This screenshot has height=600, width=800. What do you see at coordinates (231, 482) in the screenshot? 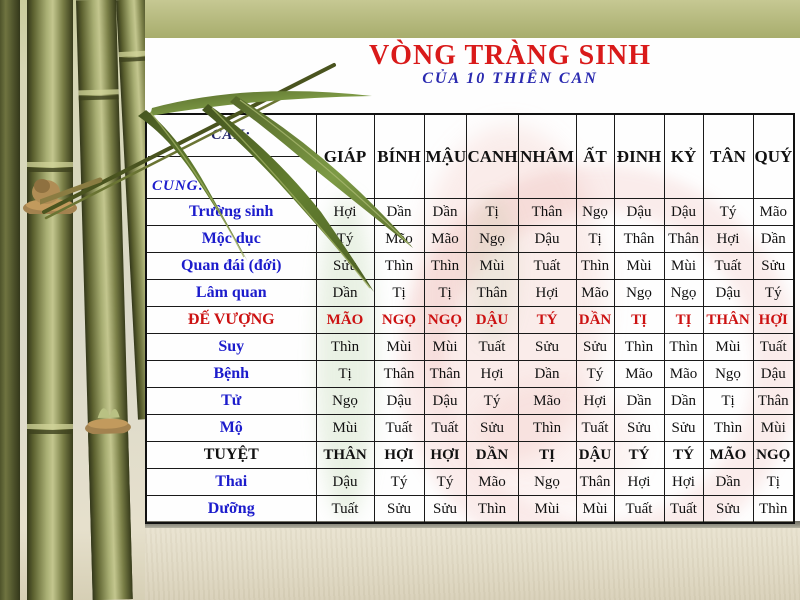
I see `row-label: Thai` at bounding box center [231, 482].